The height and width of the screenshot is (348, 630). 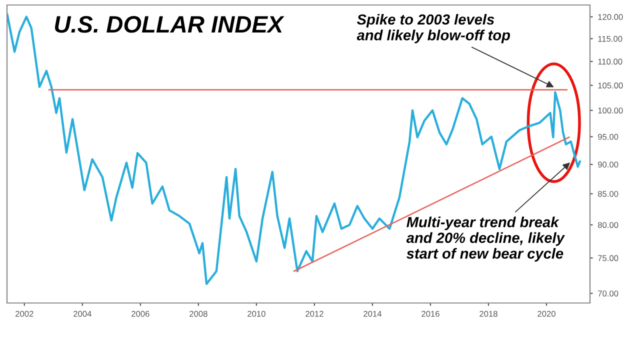 I want to click on y-tick-label: 105.00, so click(x=610, y=85).